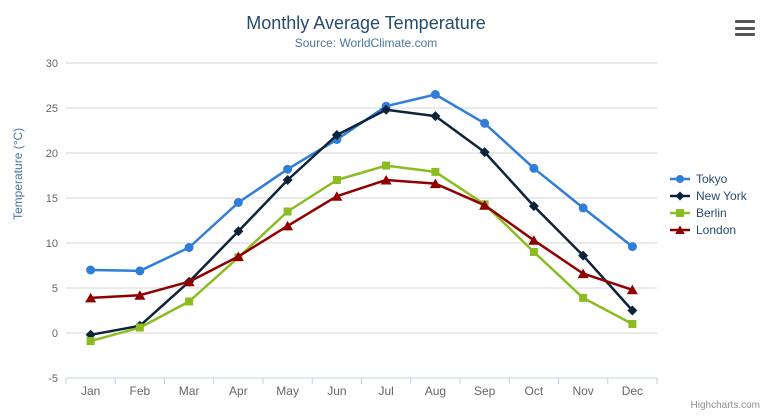  What do you see at coordinates (680, 229) in the screenshot?
I see `legend-marker-triangle-icon` at bounding box center [680, 229].